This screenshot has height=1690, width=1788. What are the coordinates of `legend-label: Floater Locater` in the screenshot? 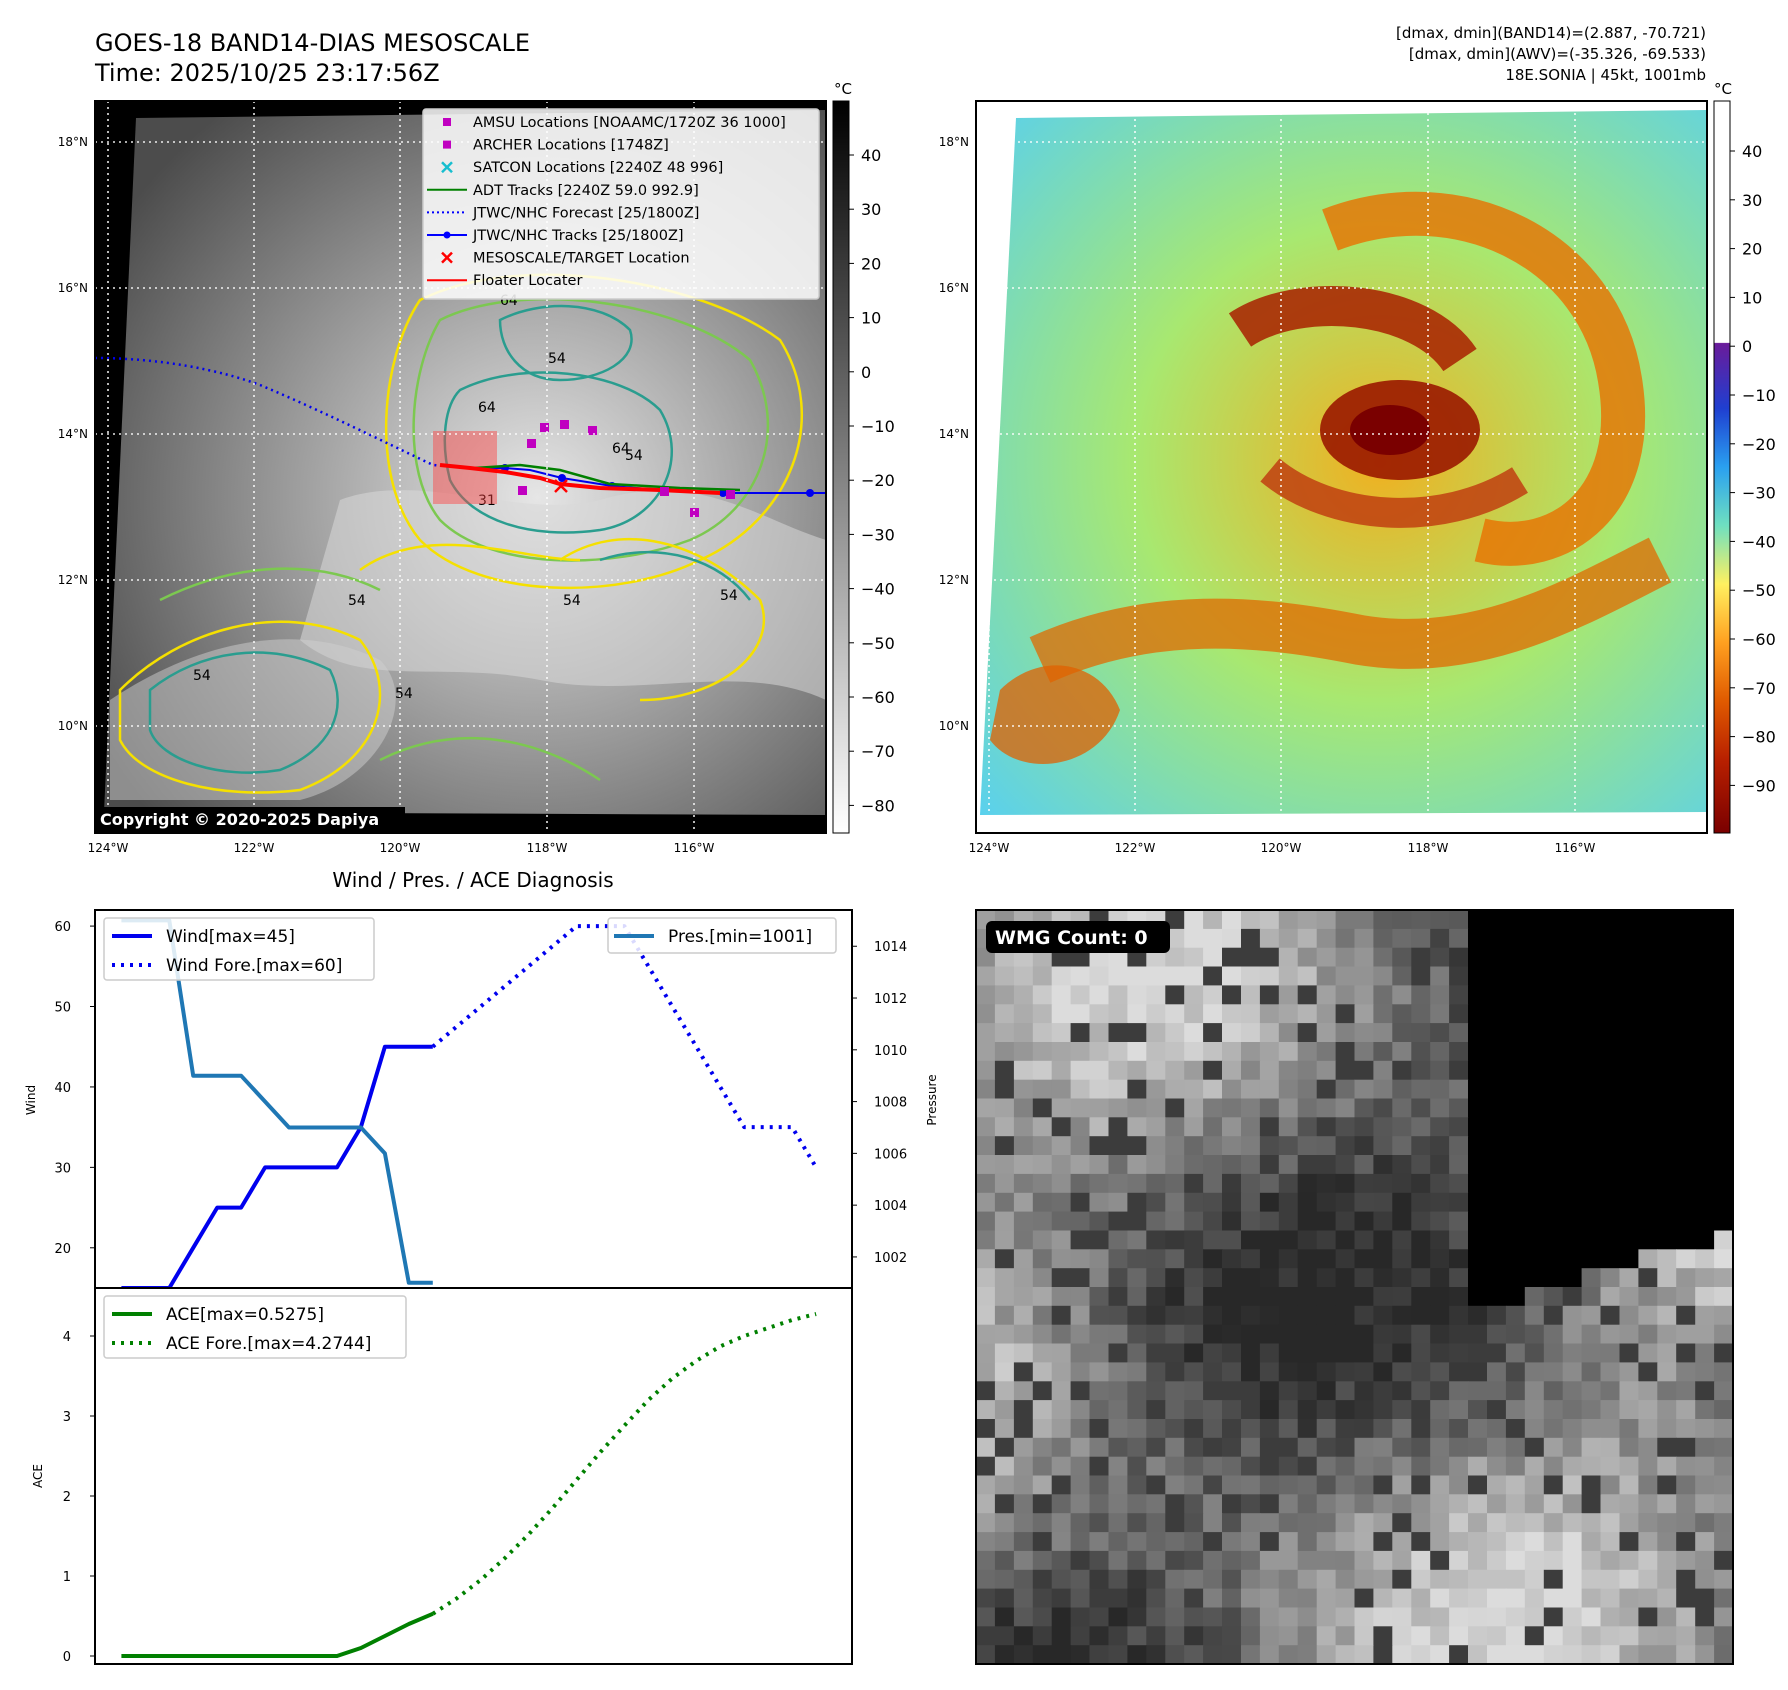 It's located at (527, 281).